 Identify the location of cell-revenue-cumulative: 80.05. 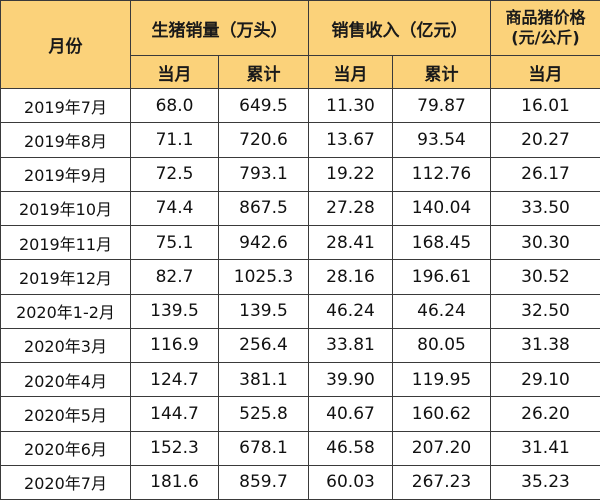
(441, 345).